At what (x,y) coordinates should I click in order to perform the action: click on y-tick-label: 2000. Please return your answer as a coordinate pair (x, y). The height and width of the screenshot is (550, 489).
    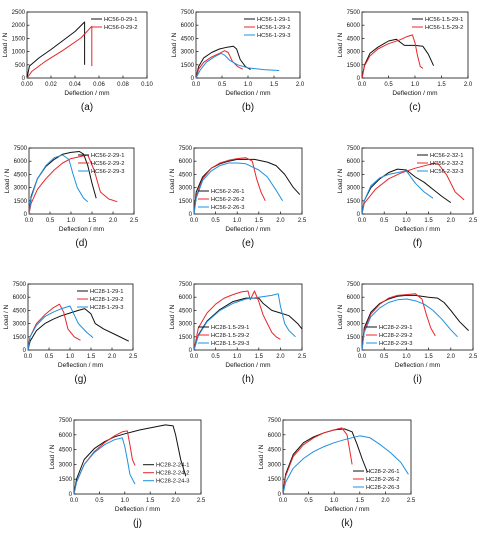
    Looking at the image, I should click on (19, 26).